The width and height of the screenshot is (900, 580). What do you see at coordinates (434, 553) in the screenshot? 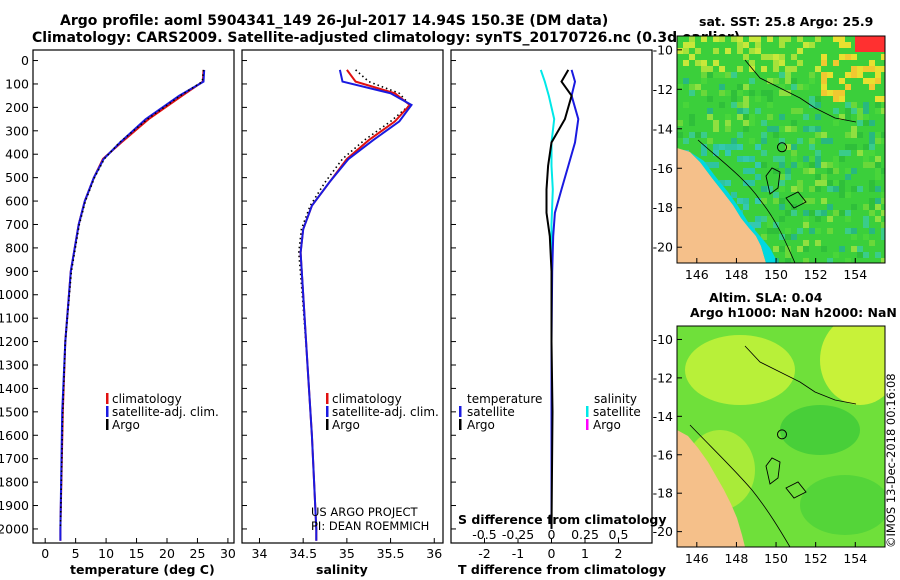
I see `salinity-x-tick-label: 36` at bounding box center [434, 553].